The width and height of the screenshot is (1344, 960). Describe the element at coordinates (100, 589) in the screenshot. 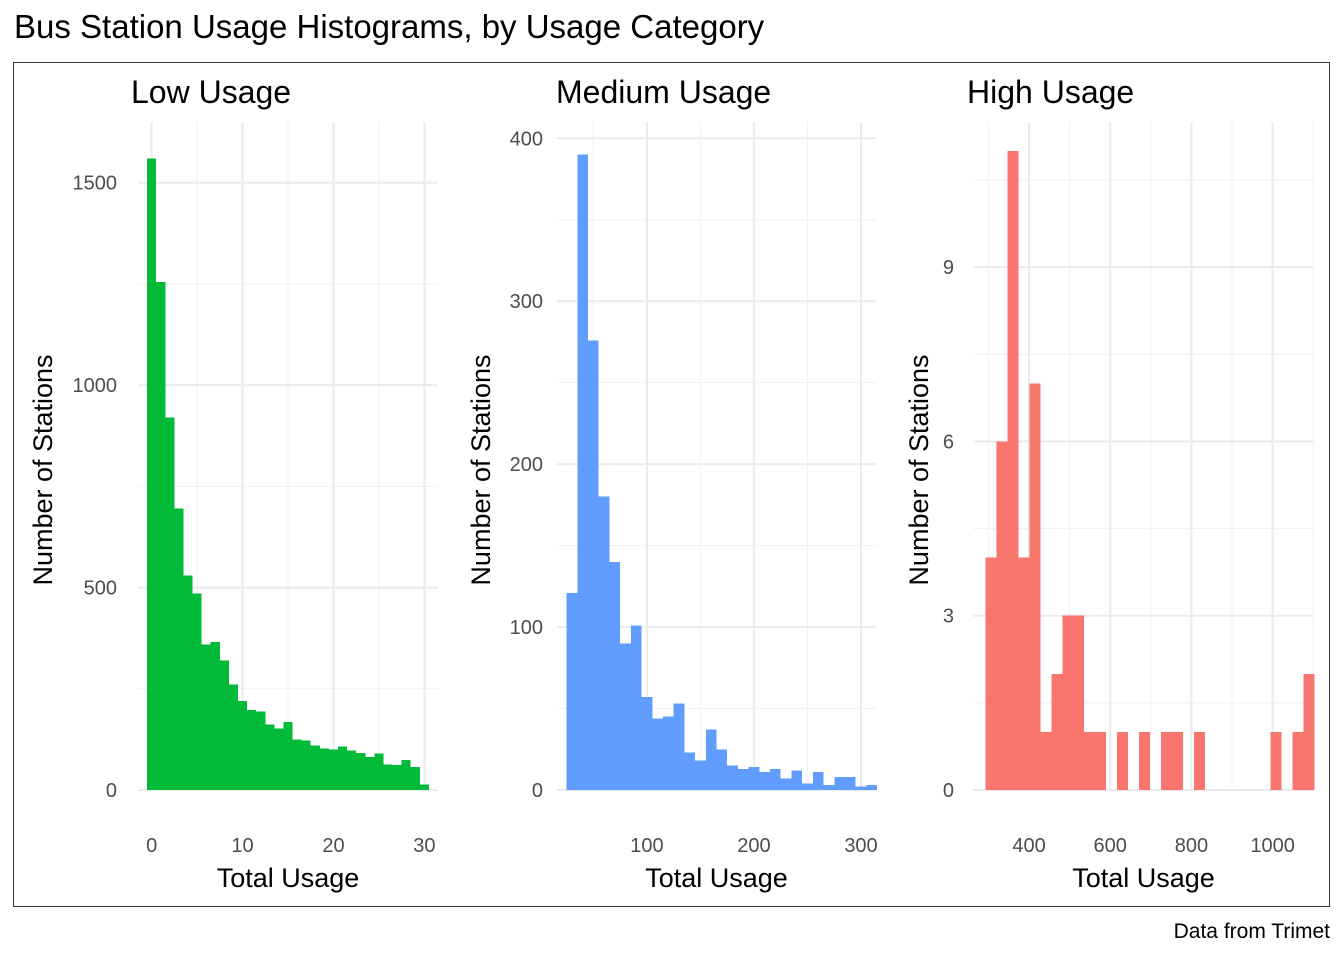

I see `y-tick-label: 500` at that location.